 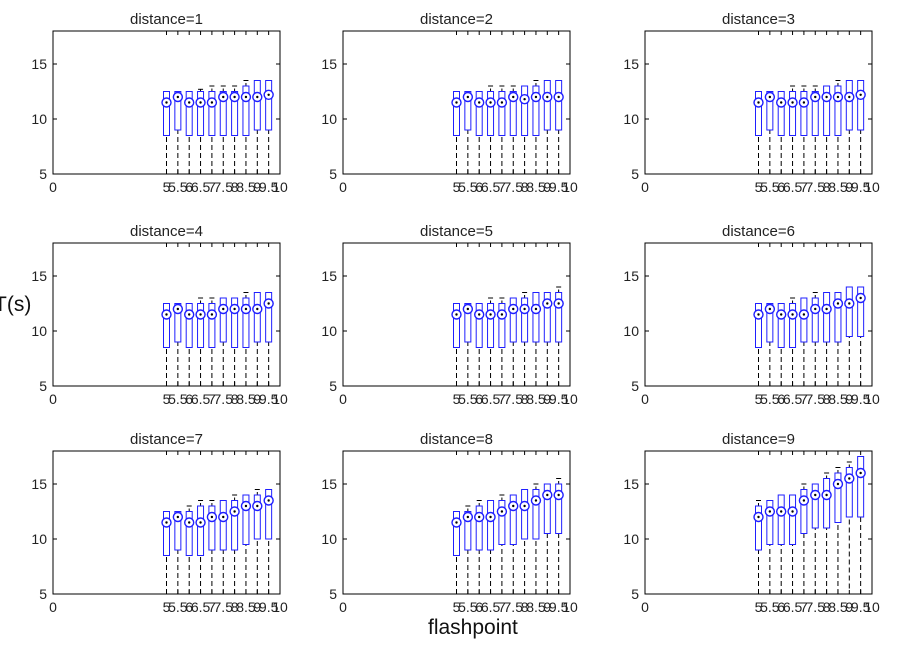 I want to click on plot-frame, so click(x=758, y=522).